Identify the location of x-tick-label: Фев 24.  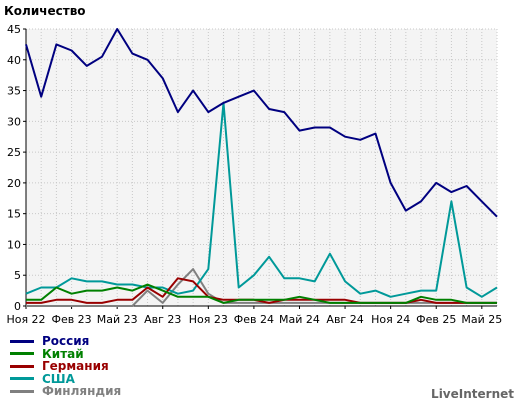
(254, 319).